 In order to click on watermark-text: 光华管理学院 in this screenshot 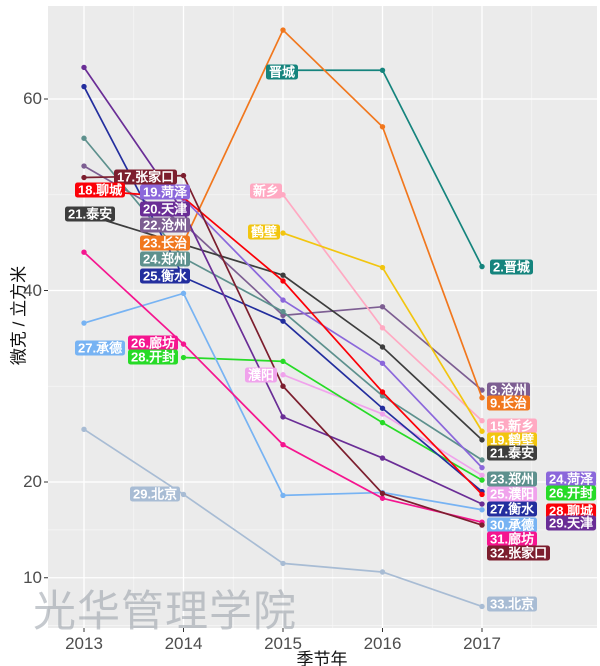, I will do `click(165, 612)`.